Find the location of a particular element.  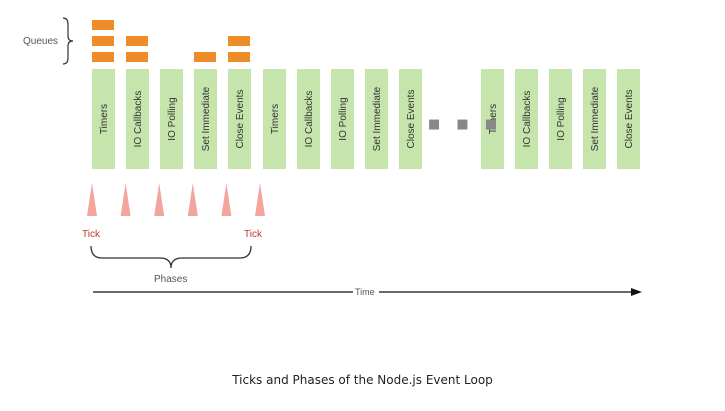

time-label-bg is located at coordinates (366, 292).